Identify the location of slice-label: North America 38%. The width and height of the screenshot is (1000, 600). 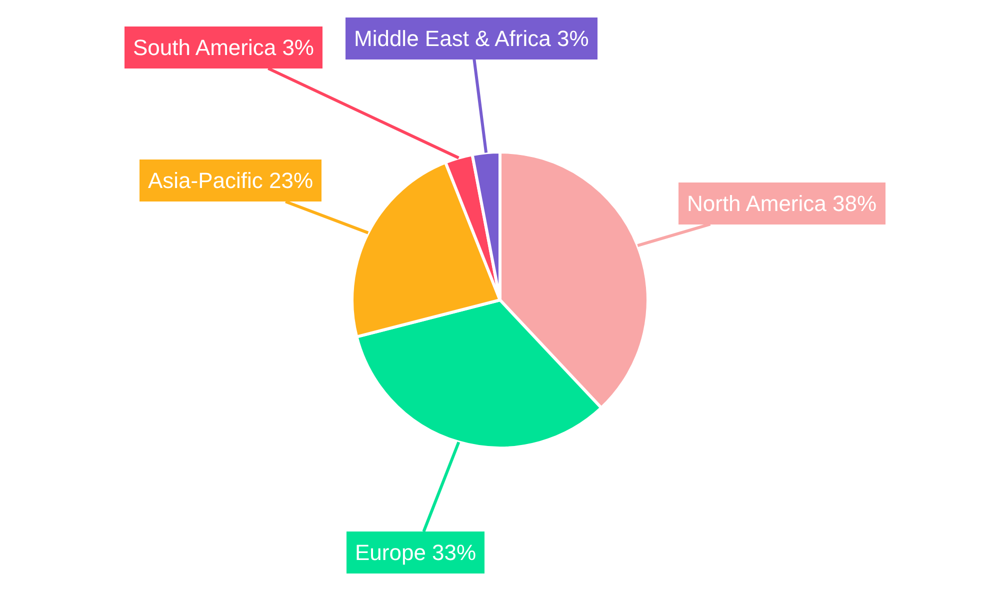
(782, 203).